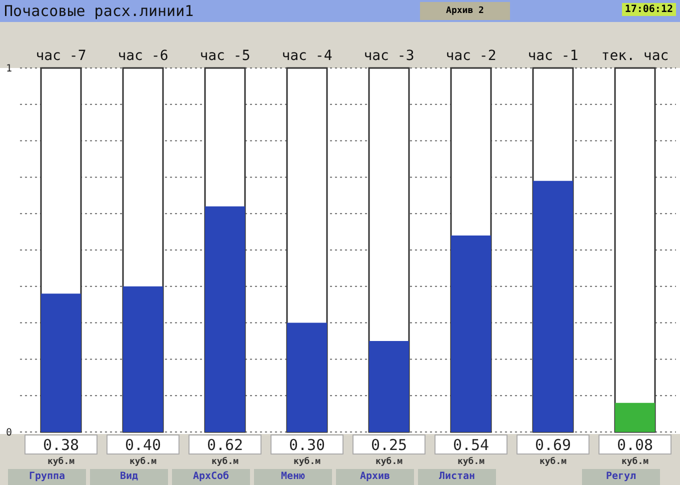 This screenshot has width=680, height=485. What do you see at coordinates (635, 445) in the screenshot?
I see `data-label: 0.08` at bounding box center [635, 445].